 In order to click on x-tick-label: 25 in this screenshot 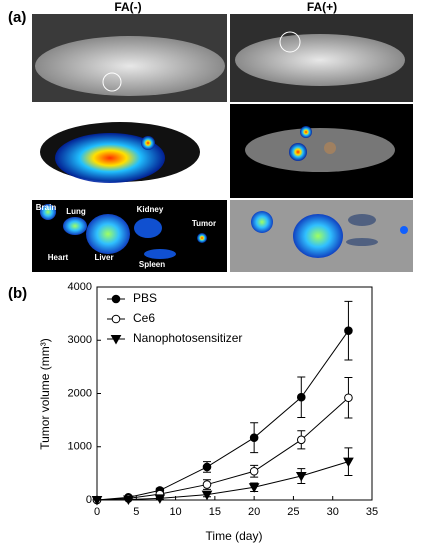, I will do `click(293, 512)`.